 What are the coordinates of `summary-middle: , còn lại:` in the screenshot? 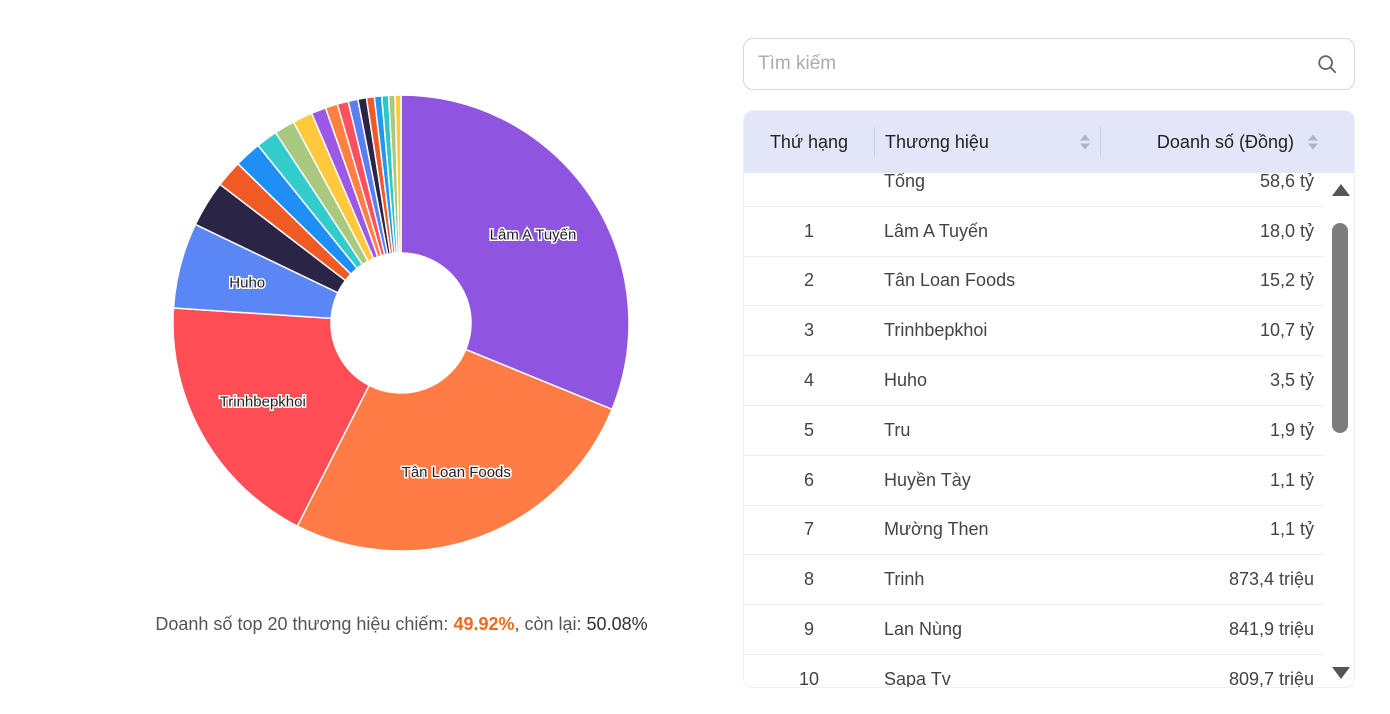 It's located at (550, 624).